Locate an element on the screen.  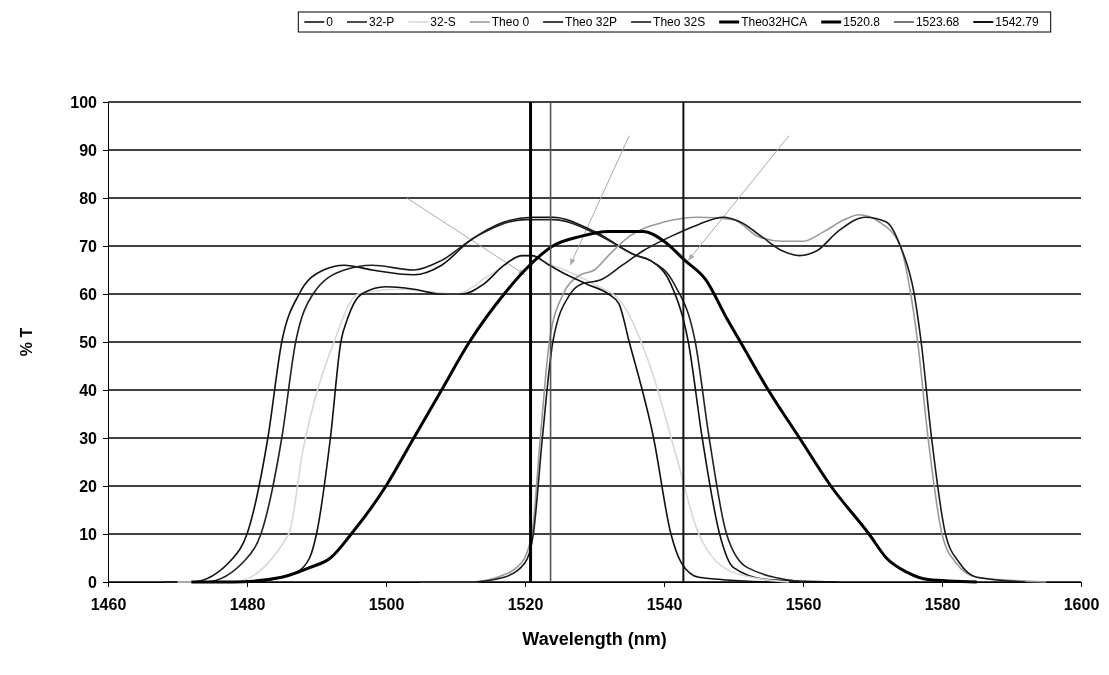
y-tick-label: 60 is located at coordinates (88, 294).